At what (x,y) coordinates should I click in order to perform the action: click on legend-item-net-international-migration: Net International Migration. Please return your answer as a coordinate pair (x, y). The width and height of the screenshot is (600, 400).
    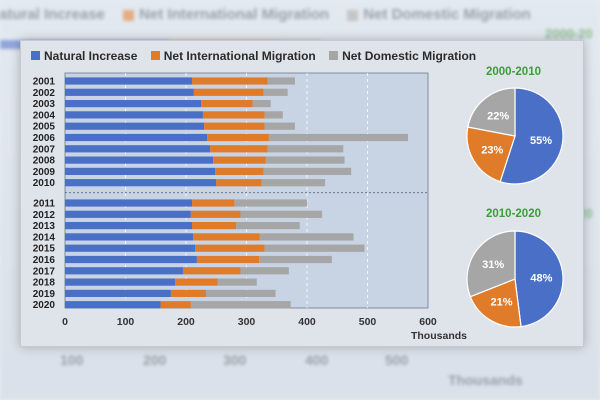
    Looking at the image, I should click on (233, 56).